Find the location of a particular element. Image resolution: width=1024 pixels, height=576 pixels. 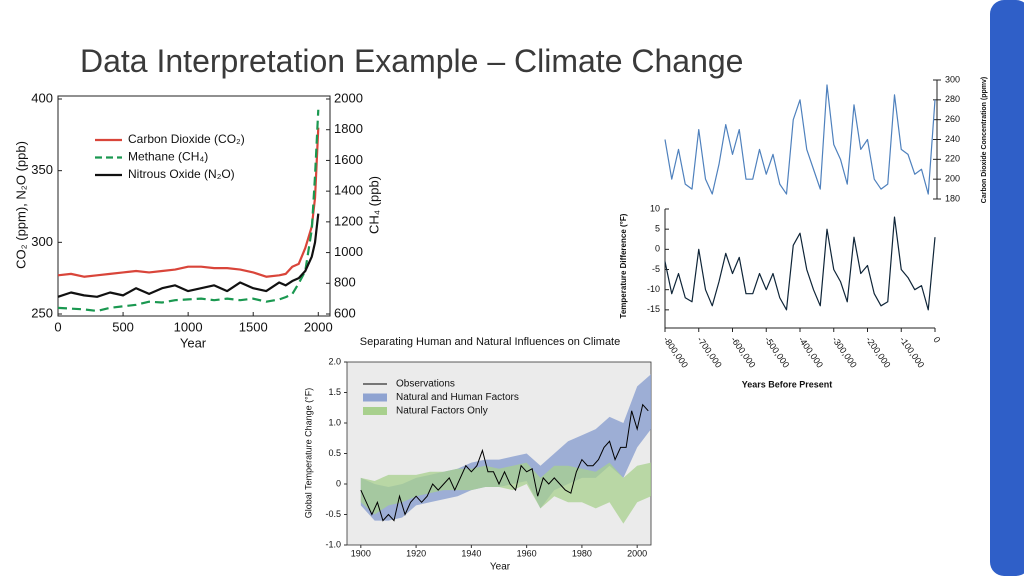

x-axis-label: Years Before Present is located at coordinates (787, 384).